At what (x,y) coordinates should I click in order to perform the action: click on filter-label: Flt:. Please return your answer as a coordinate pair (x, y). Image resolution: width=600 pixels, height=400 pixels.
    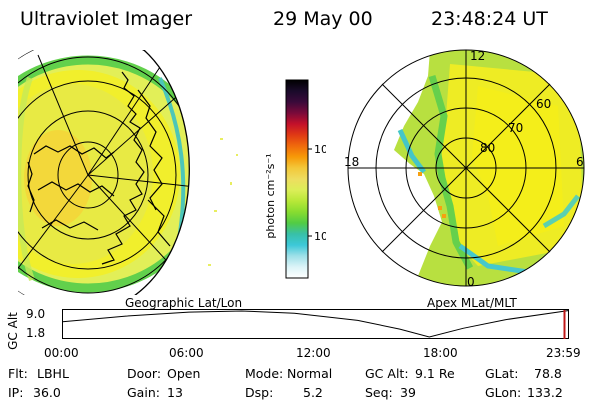
    Looking at the image, I should click on (18, 373).